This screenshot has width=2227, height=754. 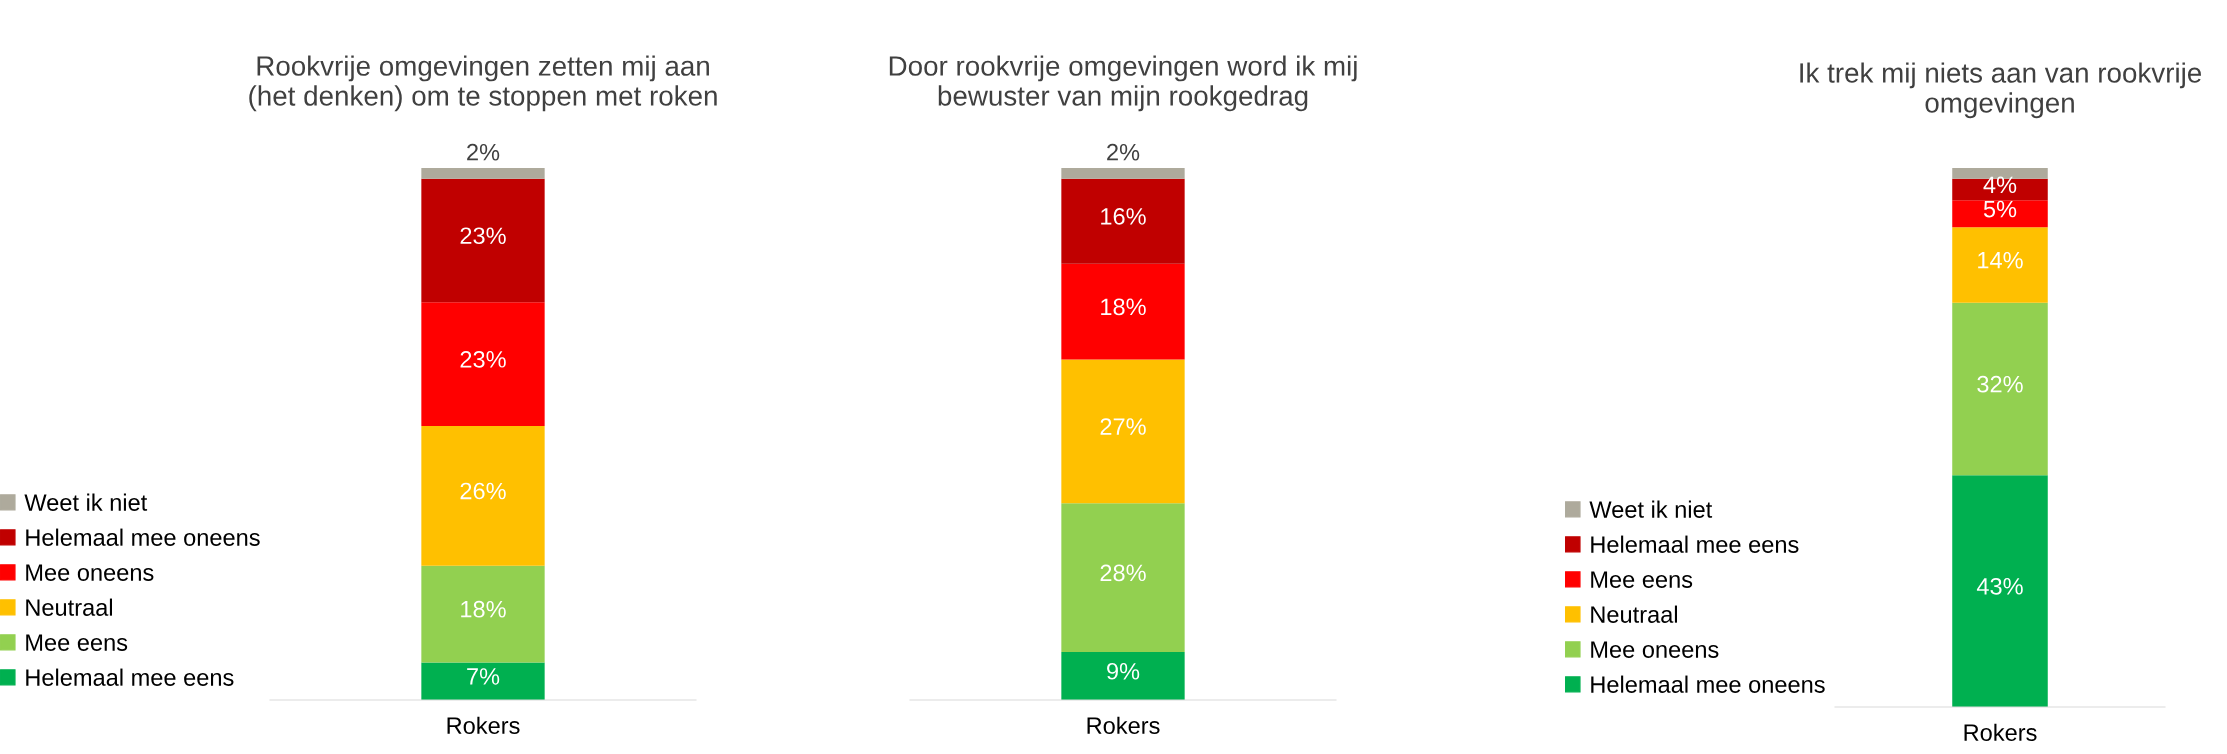 I want to click on data-label: 7%, so click(x=483, y=676).